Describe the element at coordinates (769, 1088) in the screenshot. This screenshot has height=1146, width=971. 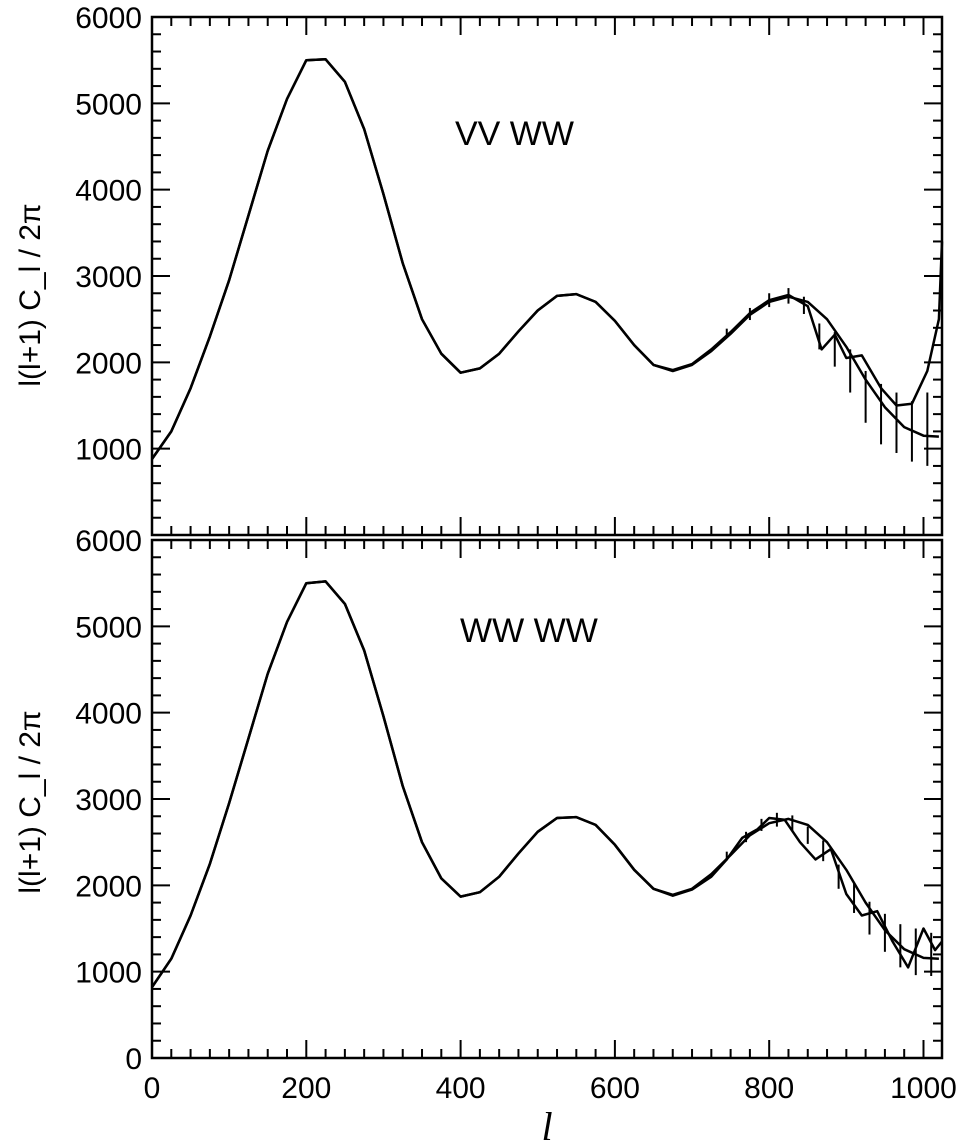
I see `x-tick-label: 800` at that location.